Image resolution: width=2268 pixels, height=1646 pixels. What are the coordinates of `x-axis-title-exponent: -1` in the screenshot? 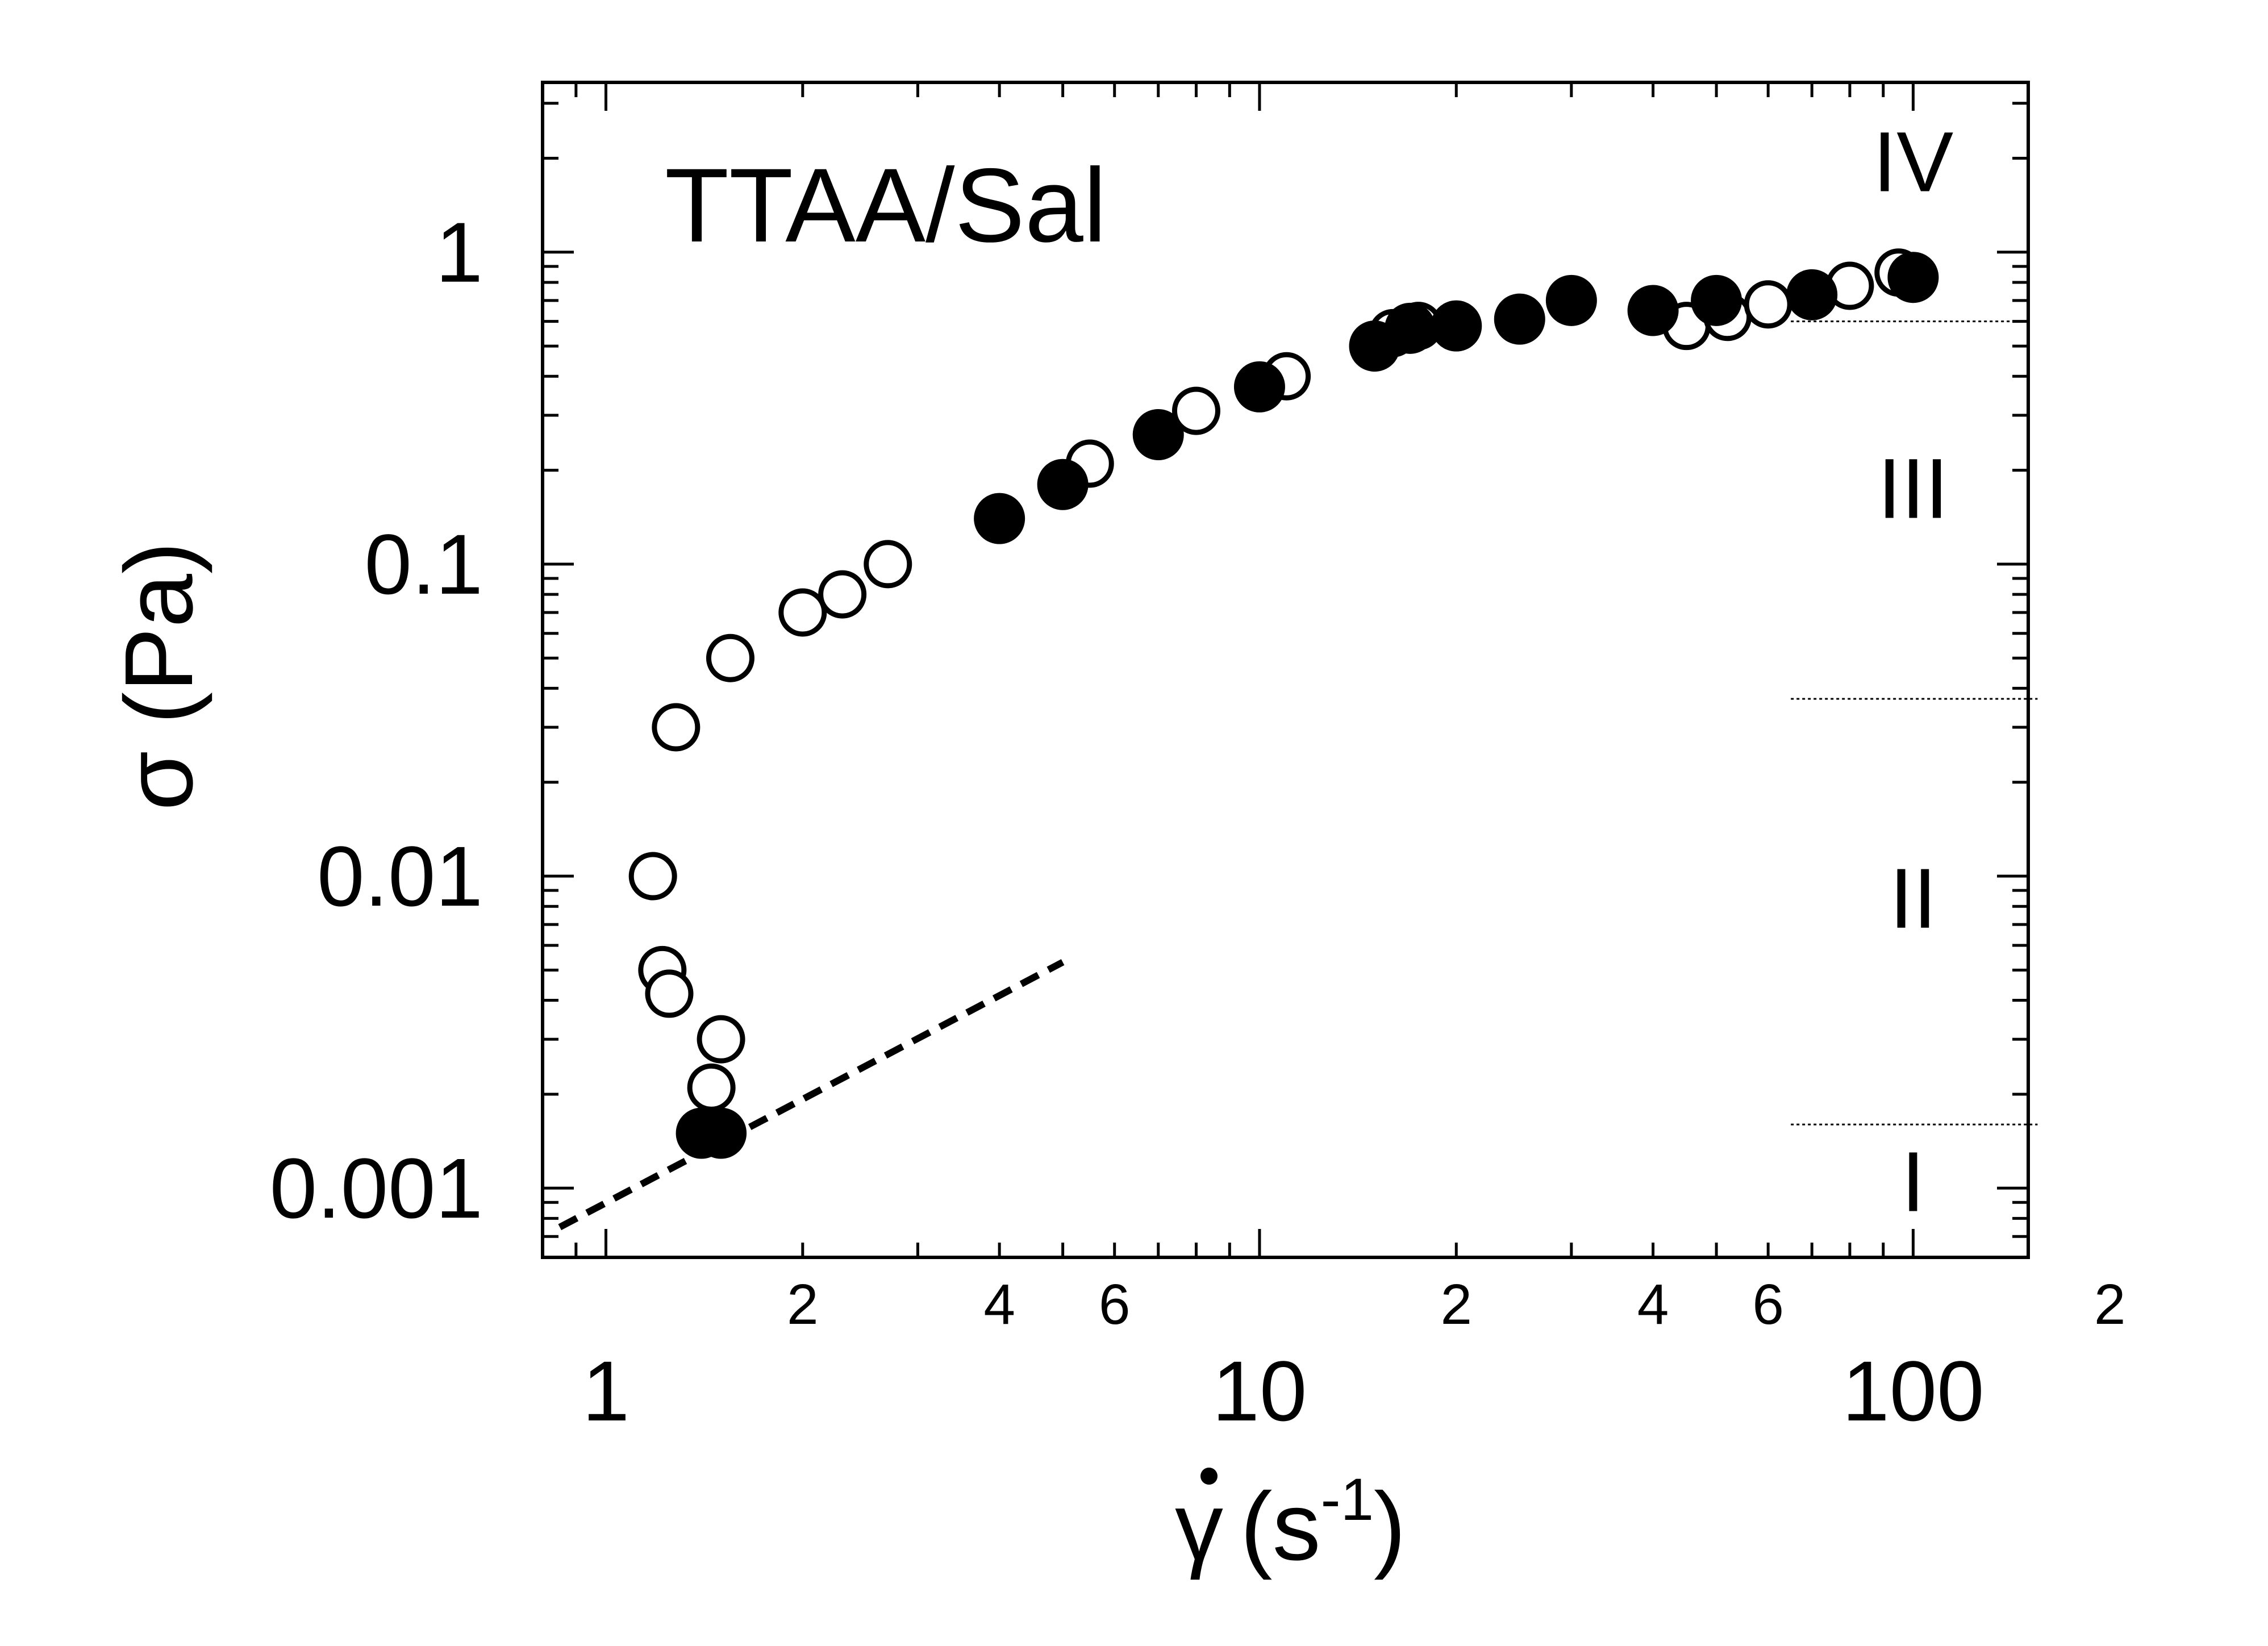 It's located at (1347, 1499).